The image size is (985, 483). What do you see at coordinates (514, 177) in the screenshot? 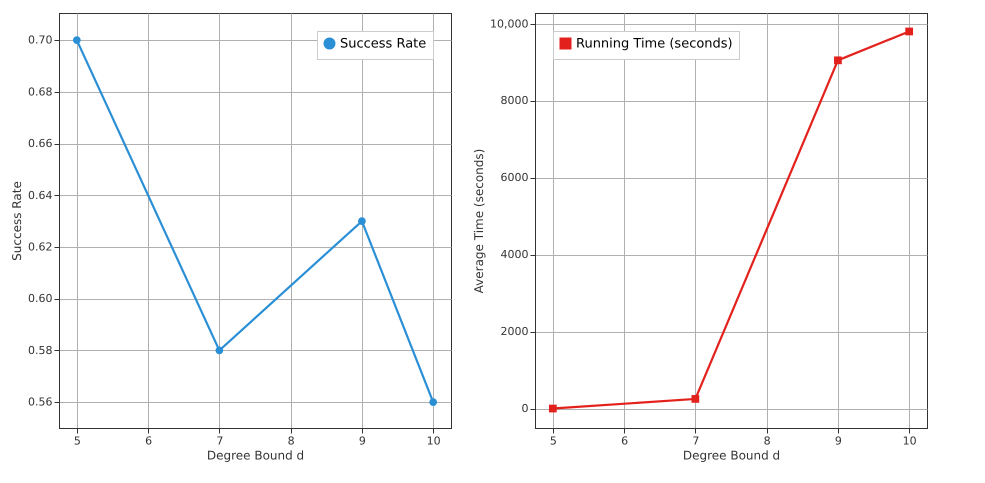
I see `y-tick-label: 6000` at bounding box center [514, 177].